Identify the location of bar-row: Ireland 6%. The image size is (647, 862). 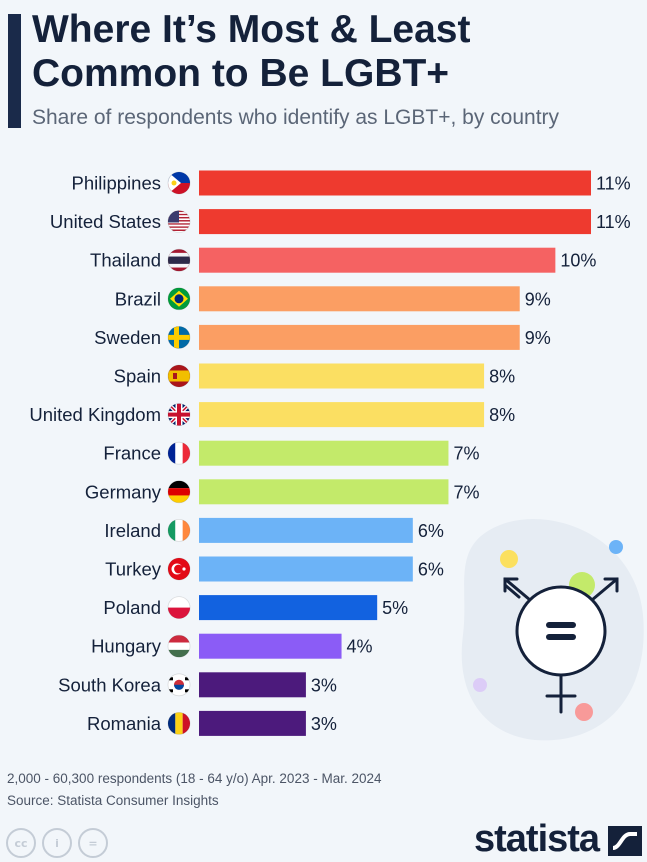
(274, 530).